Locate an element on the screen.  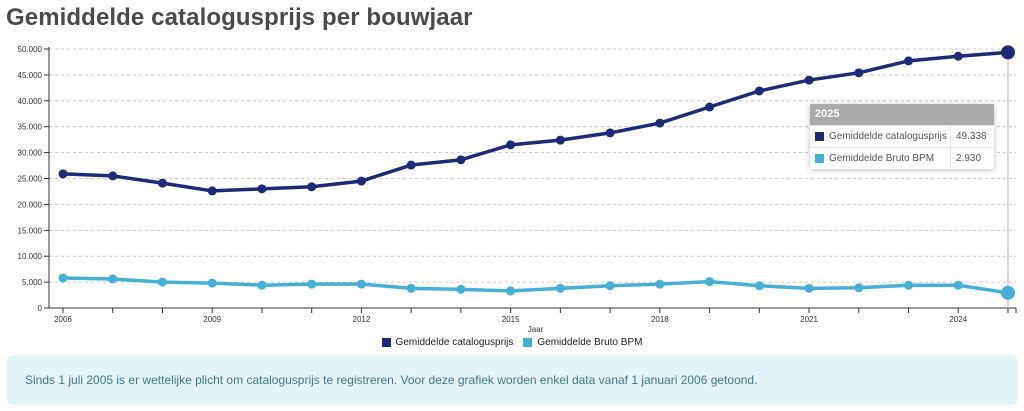
tooltip-row: Gemiddelde Bruto BPM 2.930 is located at coordinates (902, 158).